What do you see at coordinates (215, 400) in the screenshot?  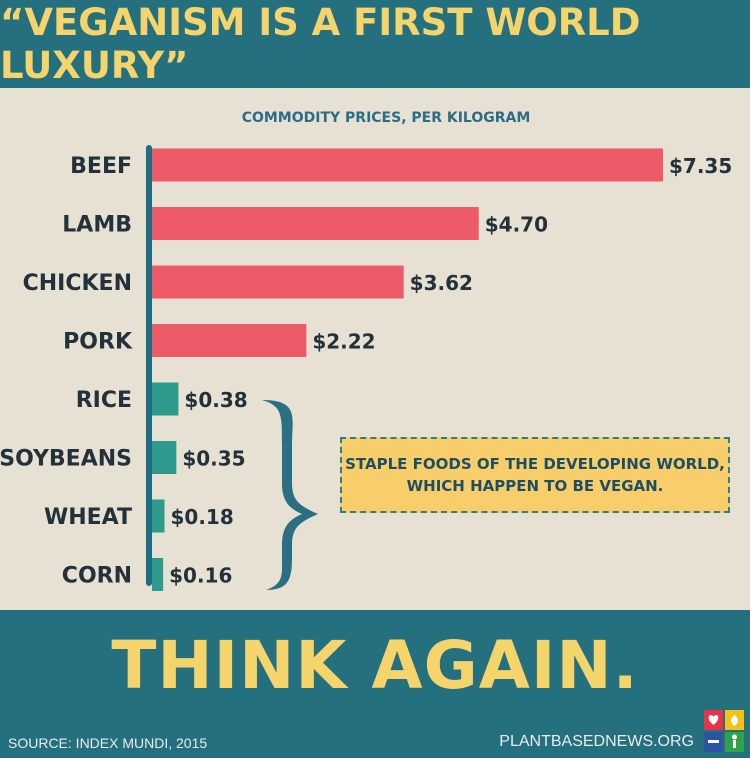 I see `value-label-rice: $0.38` at bounding box center [215, 400].